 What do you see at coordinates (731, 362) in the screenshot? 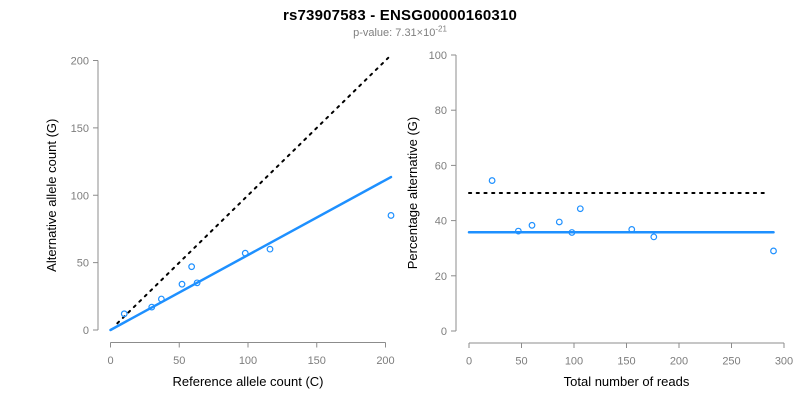
I see `x-tick-label: 250` at bounding box center [731, 362].